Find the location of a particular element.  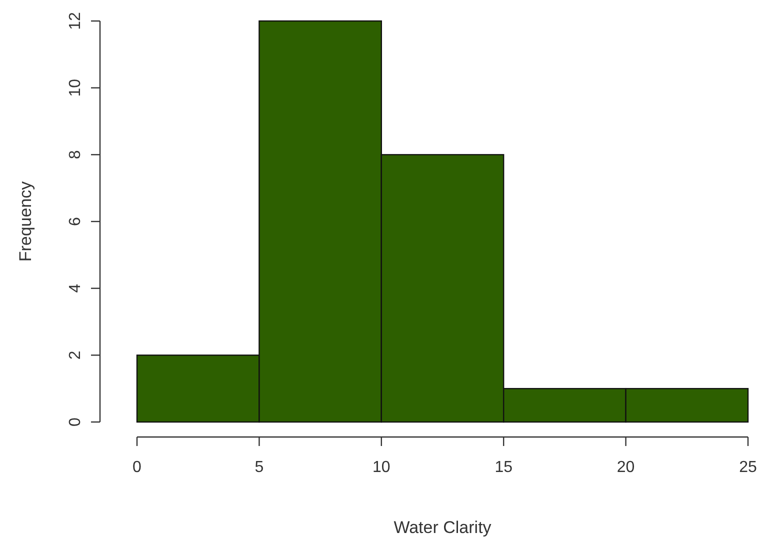

y-tick-label: 10 is located at coordinates (75, 87).